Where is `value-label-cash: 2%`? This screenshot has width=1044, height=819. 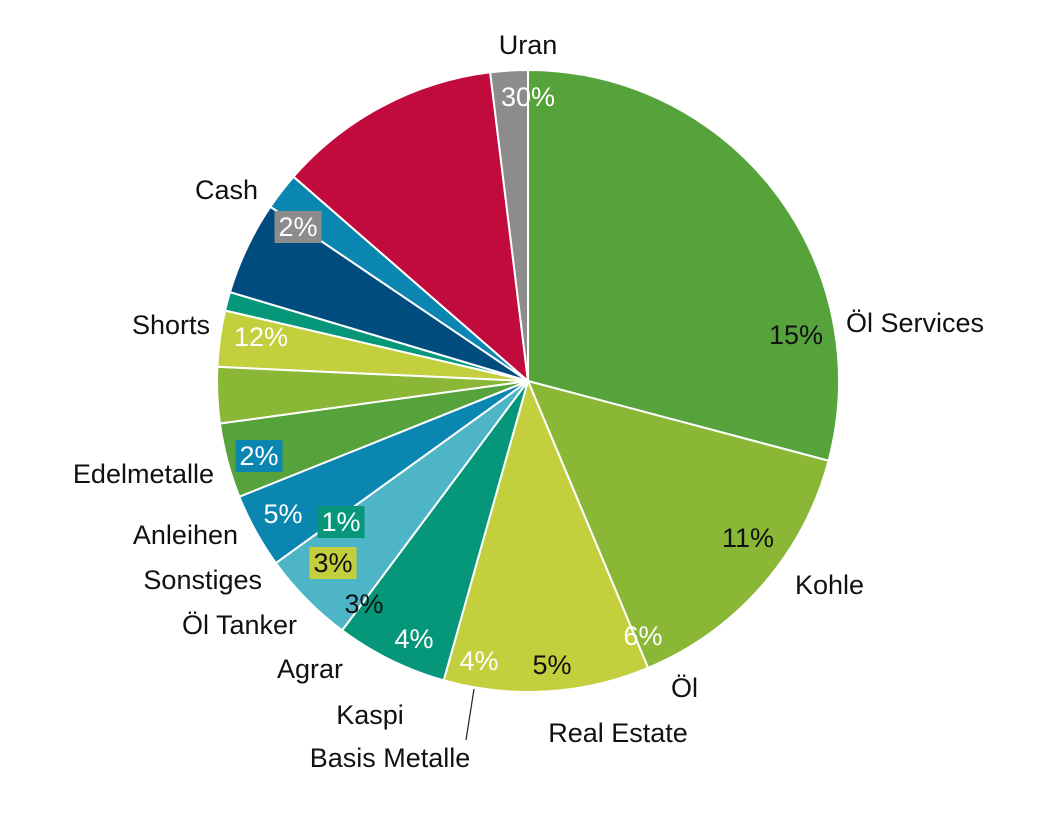
value-label-cash: 2% is located at coordinates (297, 227).